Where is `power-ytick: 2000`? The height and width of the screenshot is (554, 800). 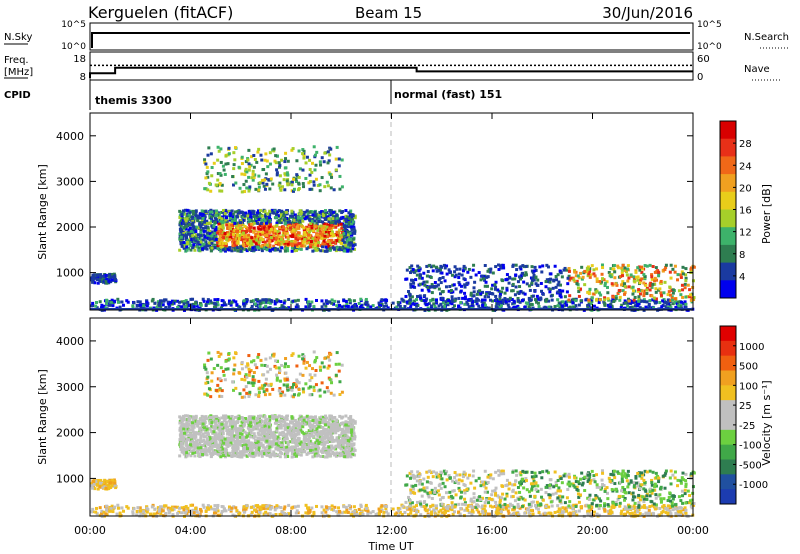 power-ytick: 2000 is located at coordinates (70, 227).